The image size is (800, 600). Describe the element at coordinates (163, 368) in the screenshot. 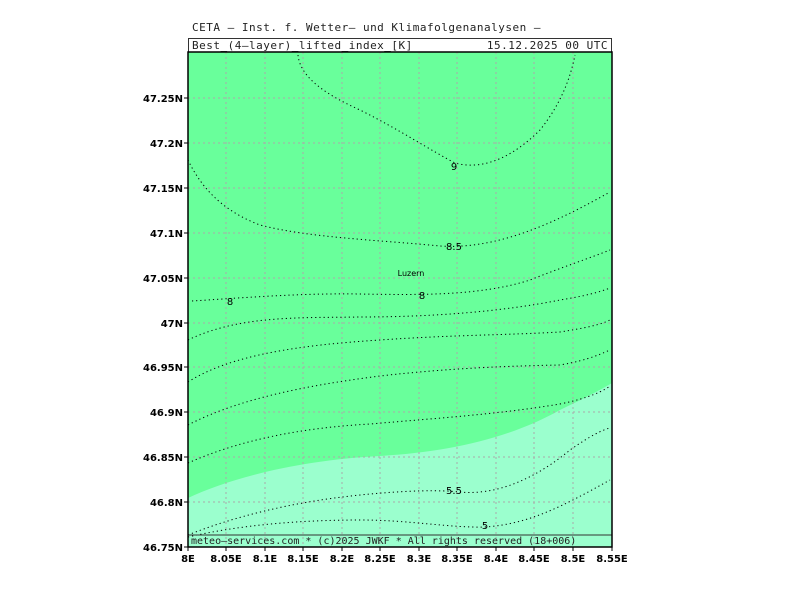

I see `lat-tick-label: 46.95N` at that location.